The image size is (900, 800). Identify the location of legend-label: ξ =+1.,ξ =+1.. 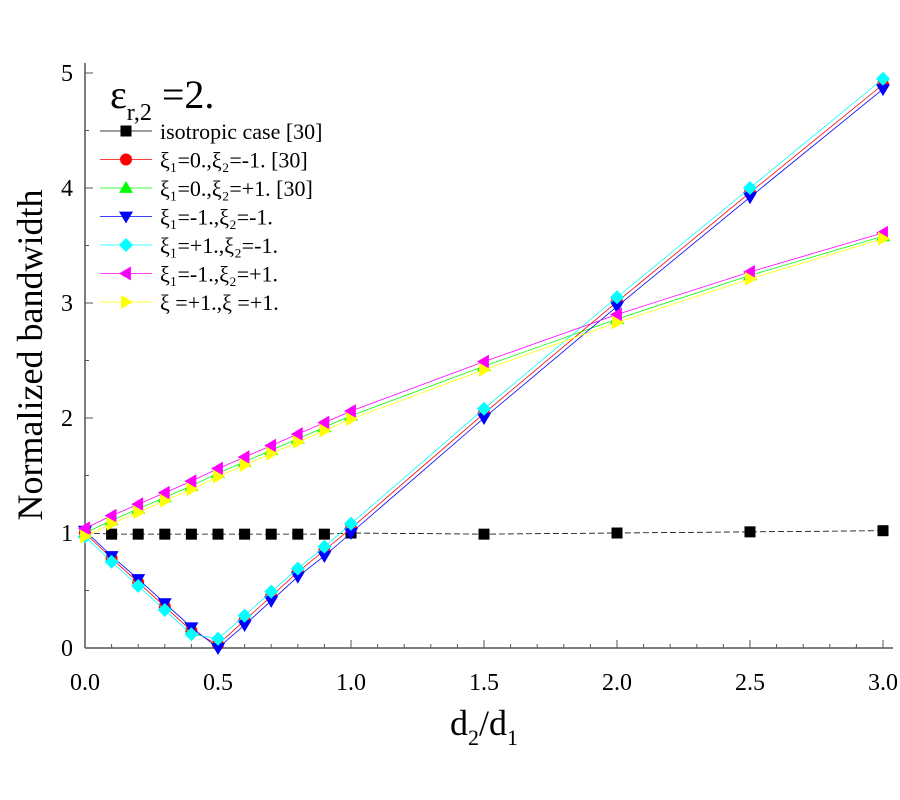
(219, 302).